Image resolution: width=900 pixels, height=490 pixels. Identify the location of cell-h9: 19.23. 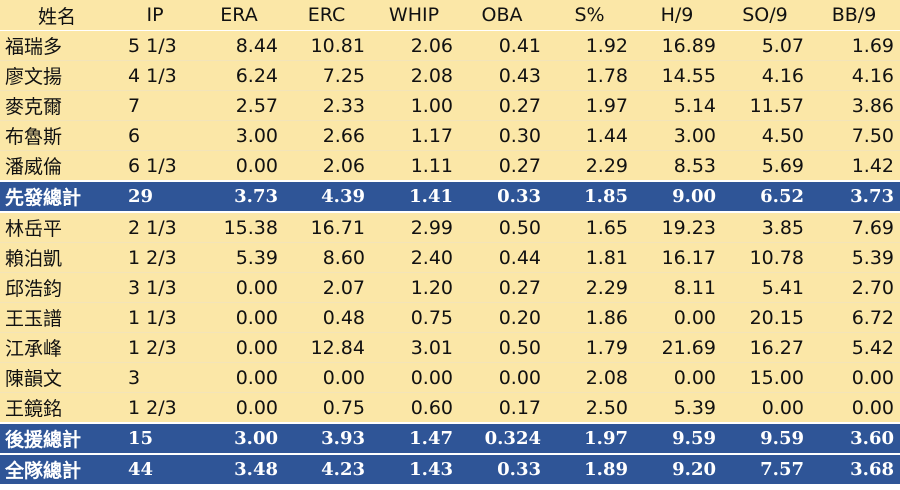
(678, 227).